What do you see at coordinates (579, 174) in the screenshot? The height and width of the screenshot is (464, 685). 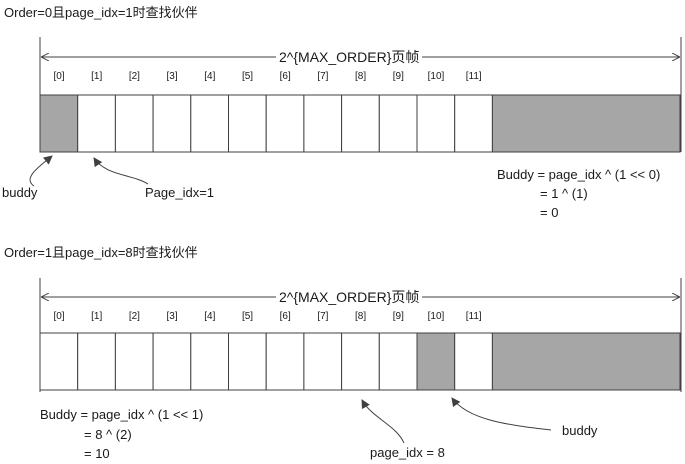 I see `section1-formula-line1: Buddy = page_idx ^ (1 << 0)` at bounding box center [579, 174].